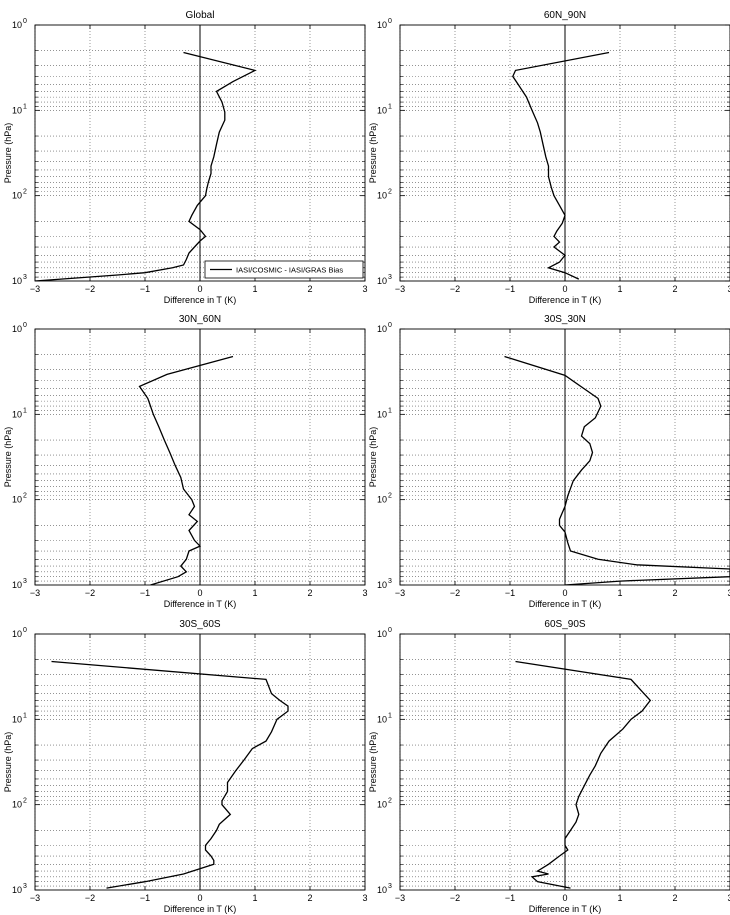  I want to click on legend: IASI/COSMIC - IASI/GRAS Bias, so click(284, 269).